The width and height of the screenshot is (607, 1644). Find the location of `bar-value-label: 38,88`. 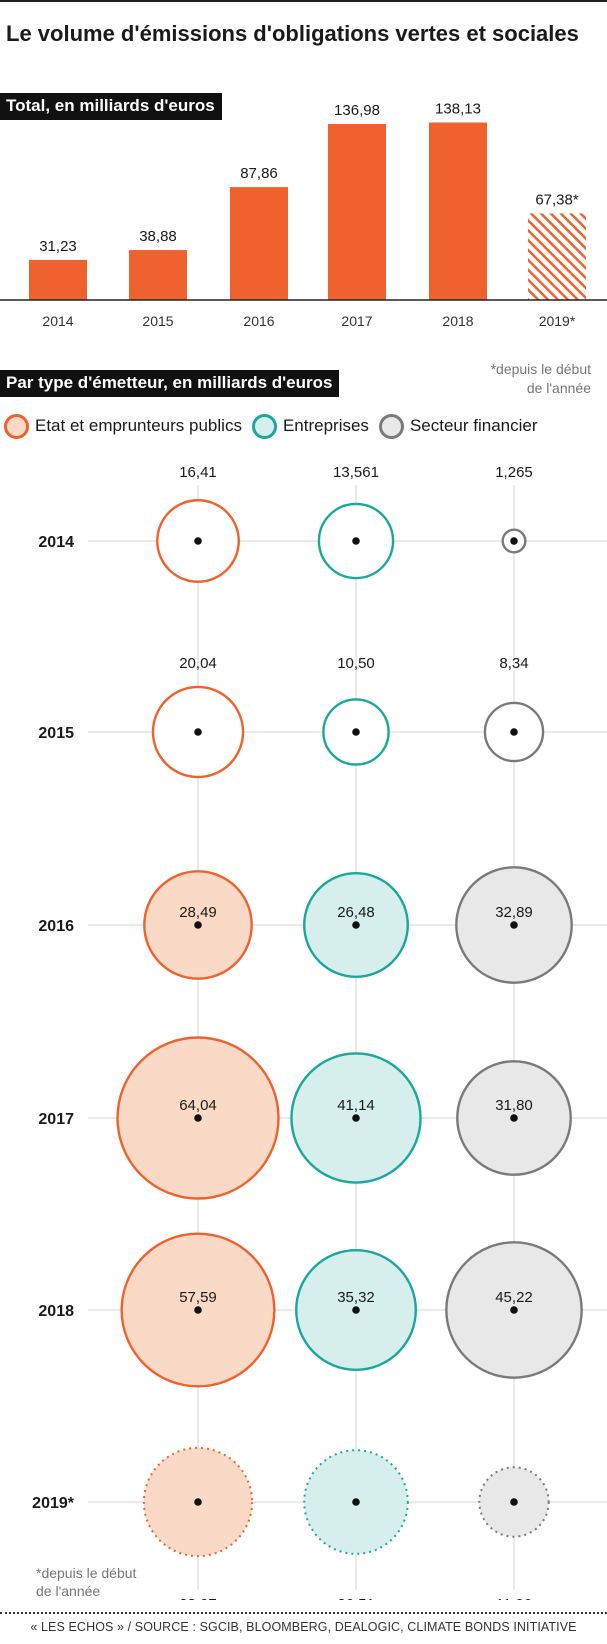

bar-value-label: 38,88 is located at coordinates (158, 236).